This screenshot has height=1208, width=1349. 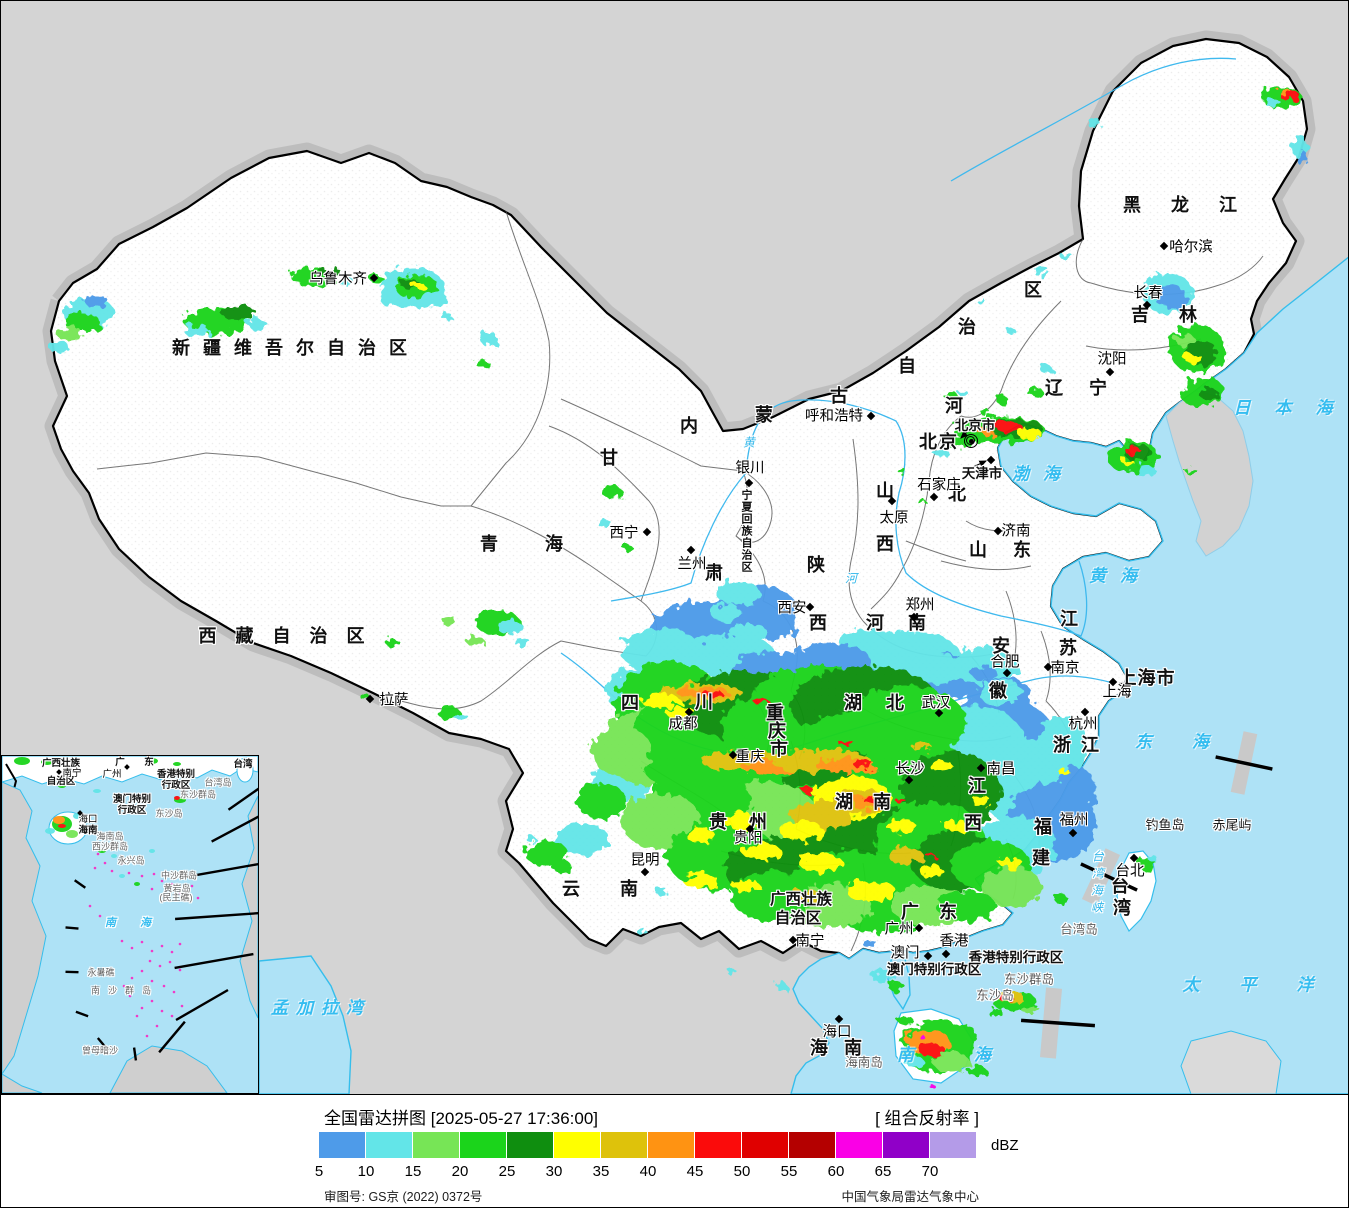 I want to click on legend-scale-value: 10, so click(x=366, y=1171).